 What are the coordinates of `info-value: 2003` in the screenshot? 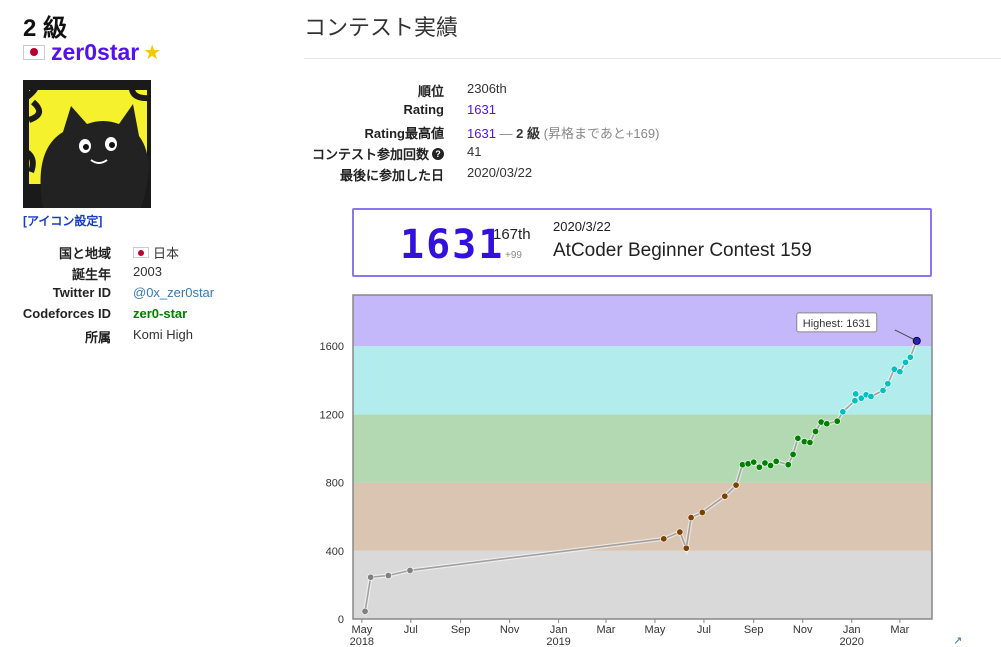 It's located at (147, 271).